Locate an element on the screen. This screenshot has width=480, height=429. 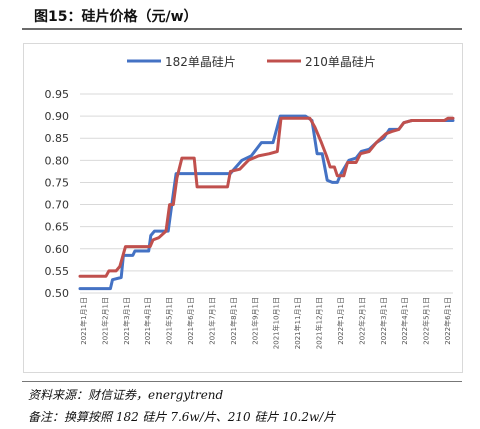
x-tick-label: 2021年11月1日 is located at coordinates (297, 323).